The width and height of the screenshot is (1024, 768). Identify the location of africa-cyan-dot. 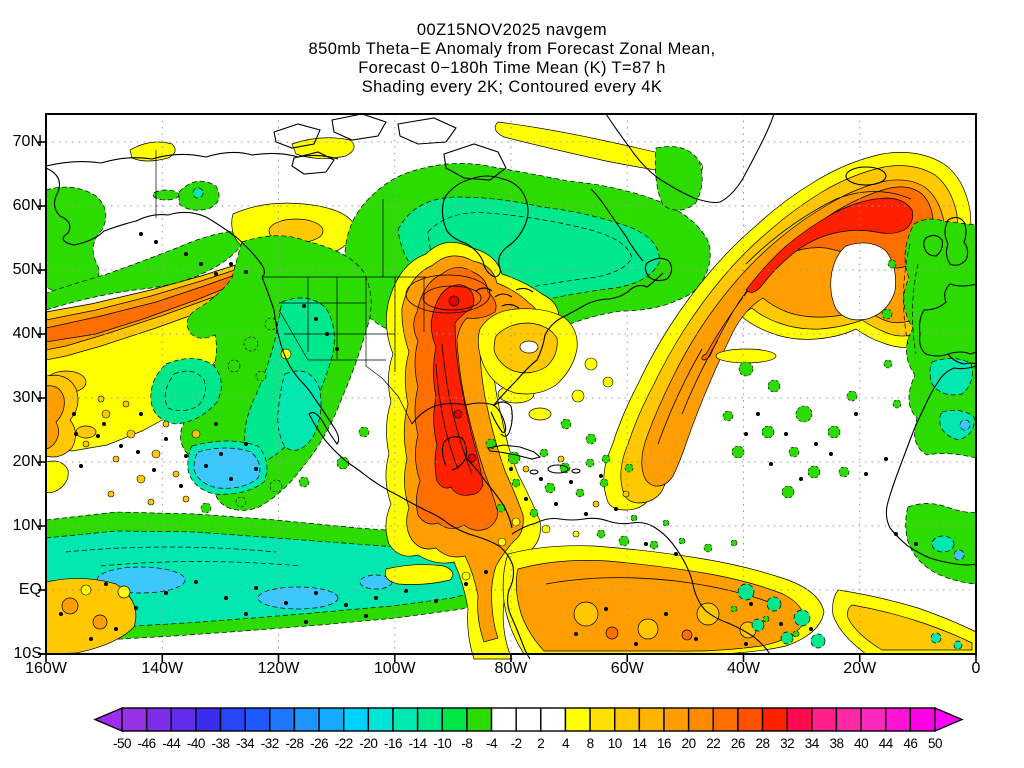
(959, 555).